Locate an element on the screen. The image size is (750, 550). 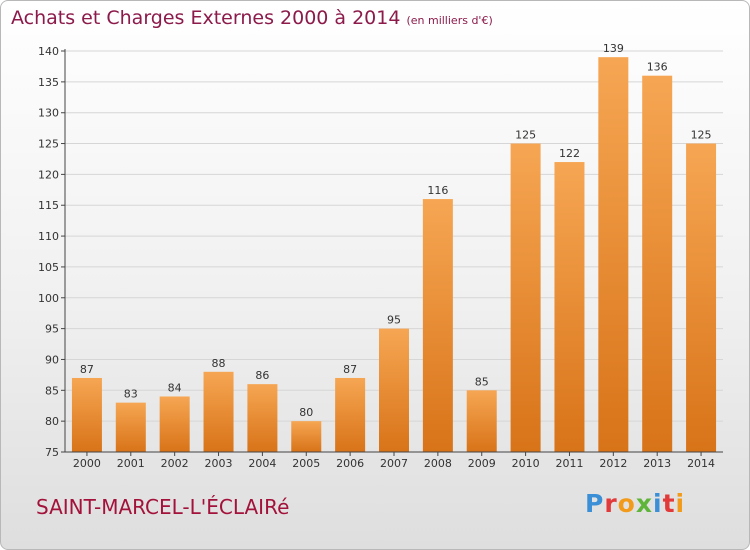
x-tick-label-2007: 2007 is located at coordinates (394, 463).